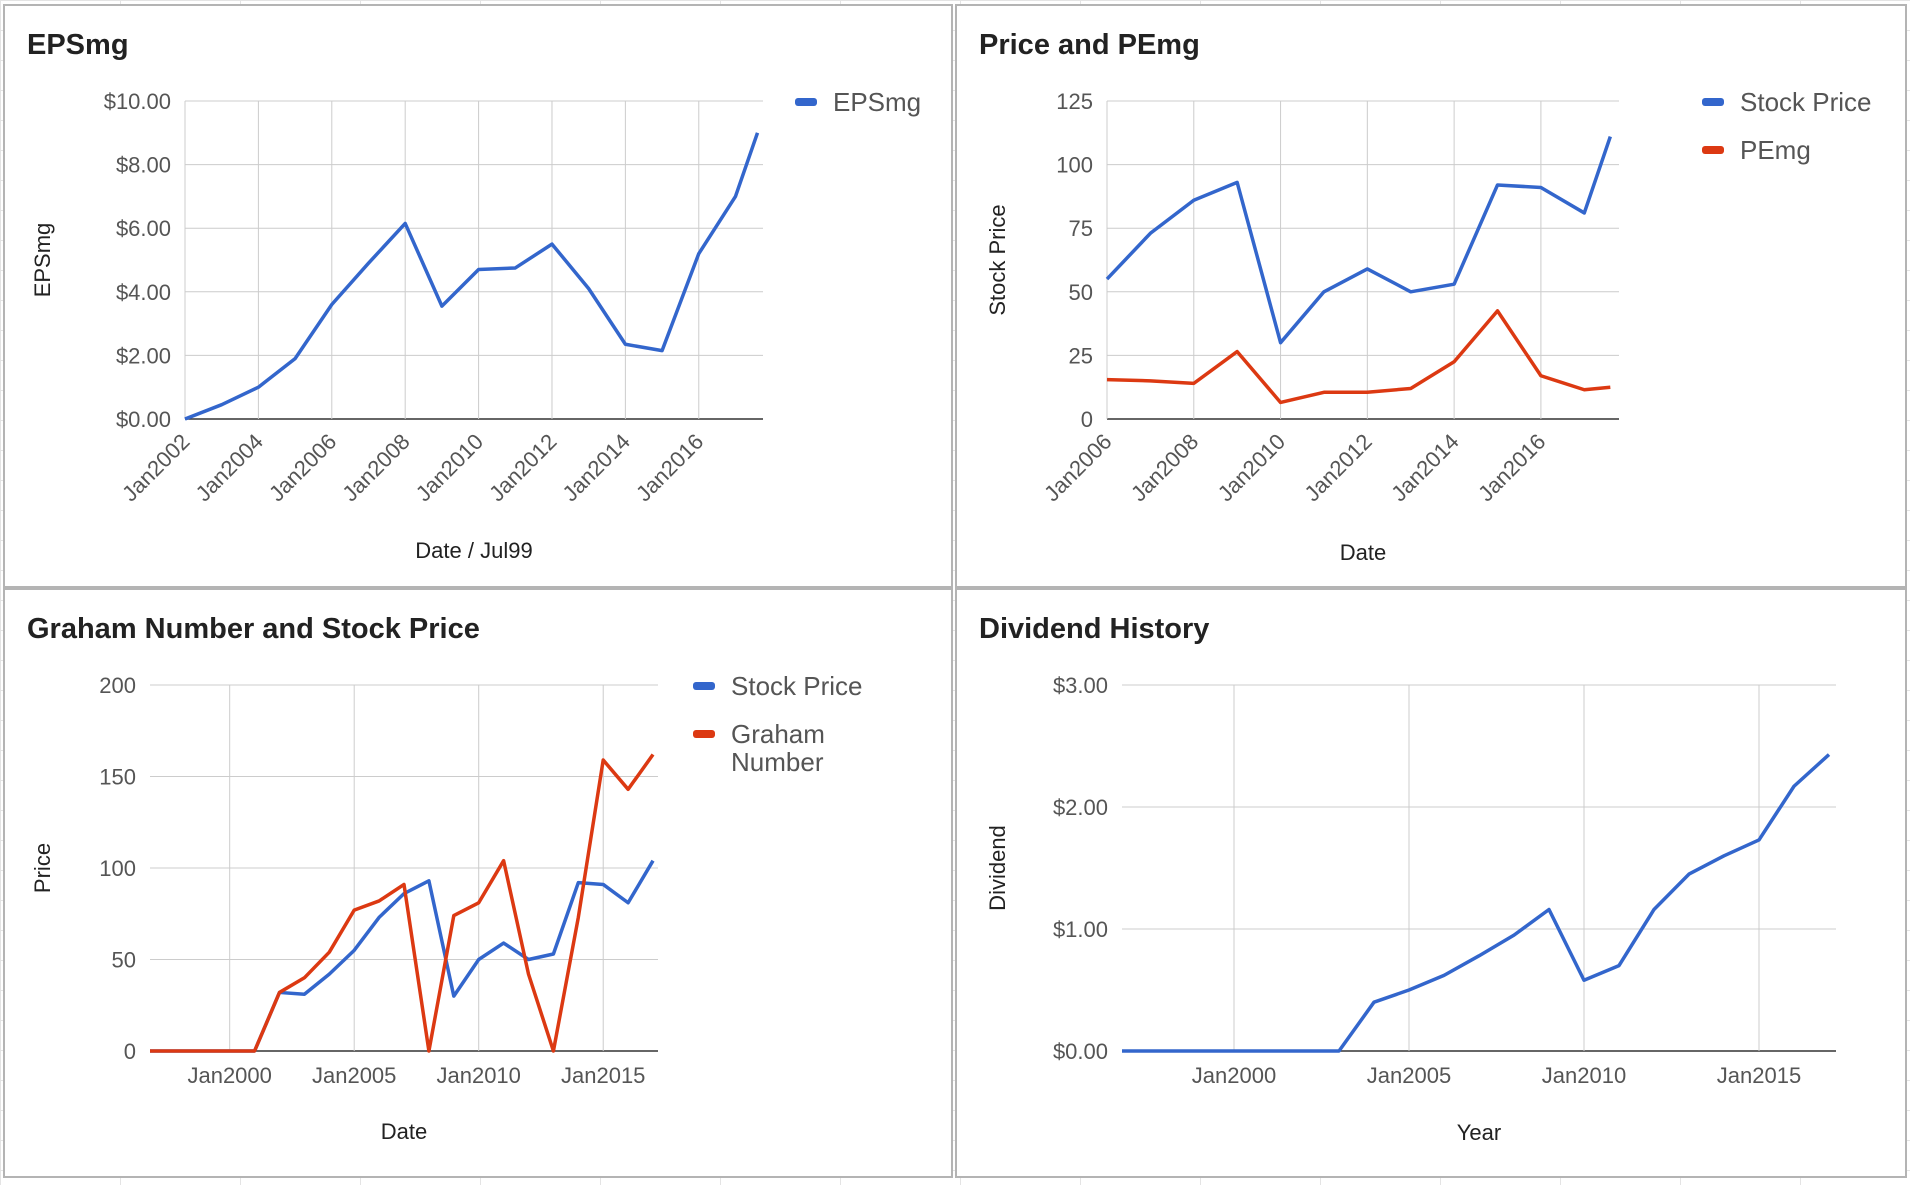 The height and width of the screenshot is (1185, 1910). What do you see at coordinates (42, 260) in the screenshot?
I see `y-axis-title: EPSmg` at bounding box center [42, 260].